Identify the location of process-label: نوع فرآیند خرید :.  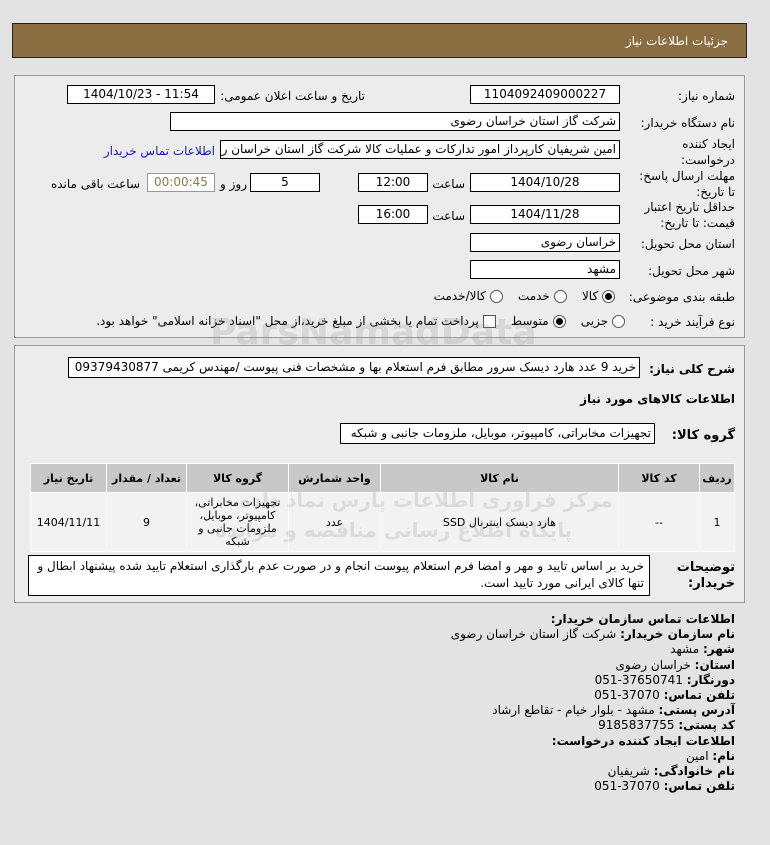
(692, 322).